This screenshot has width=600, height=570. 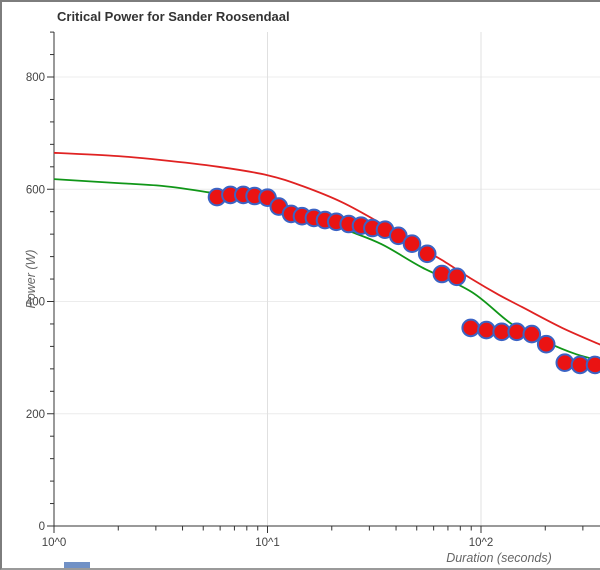 I want to click on x-tick-label: 10^0, so click(x=54, y=543).